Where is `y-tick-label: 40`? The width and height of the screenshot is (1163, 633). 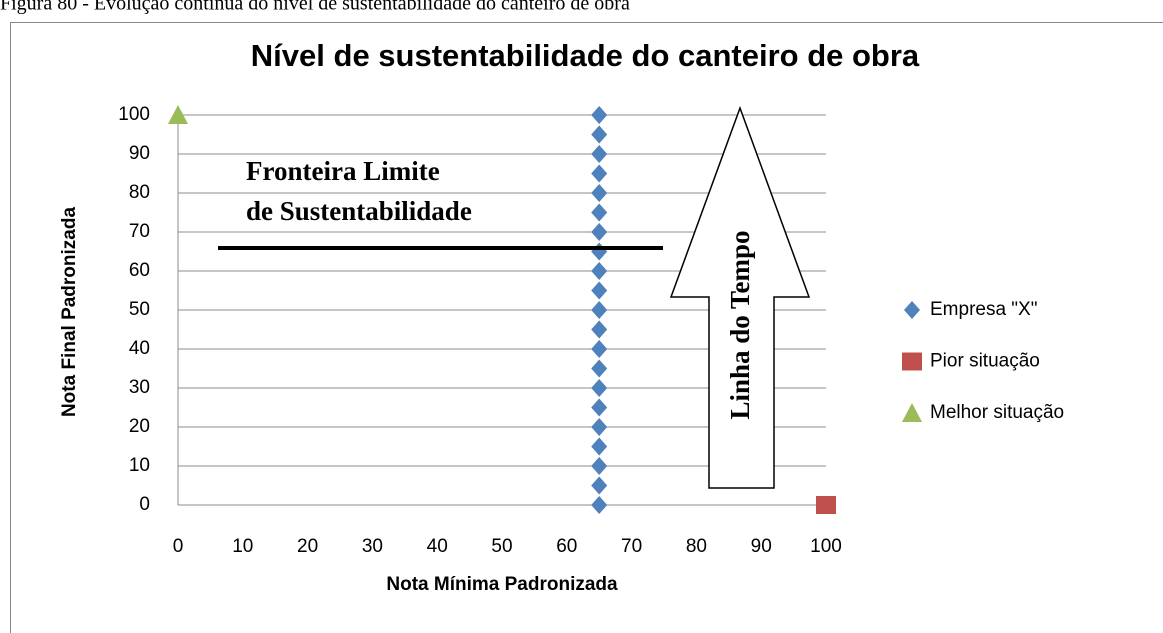
y-tick-label: 40 is located at coordinates (139, 348).